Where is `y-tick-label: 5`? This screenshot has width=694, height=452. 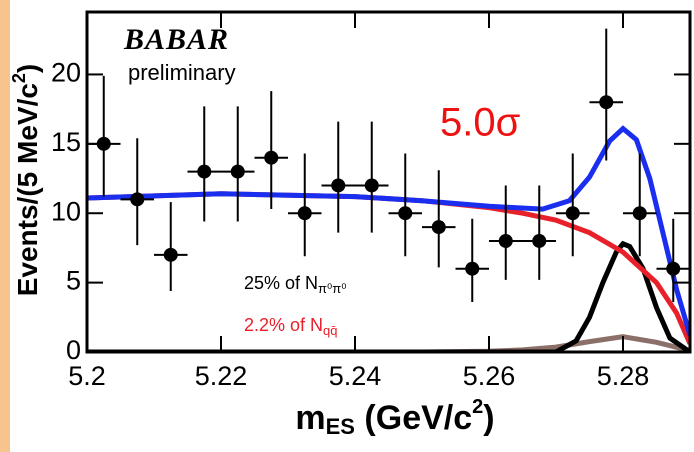 y-tick-label: 5 is located at coordinates (73, 281).